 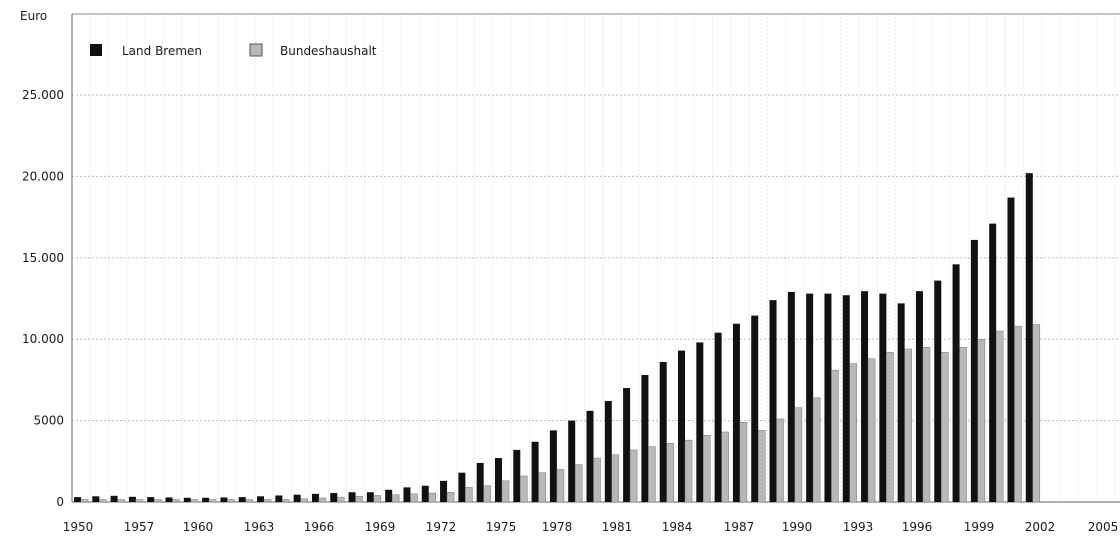 What do you see at coordinates (78, 527) in the screenshot?
I see `x-tick-label: 1950` at bounding box center [78, 527].